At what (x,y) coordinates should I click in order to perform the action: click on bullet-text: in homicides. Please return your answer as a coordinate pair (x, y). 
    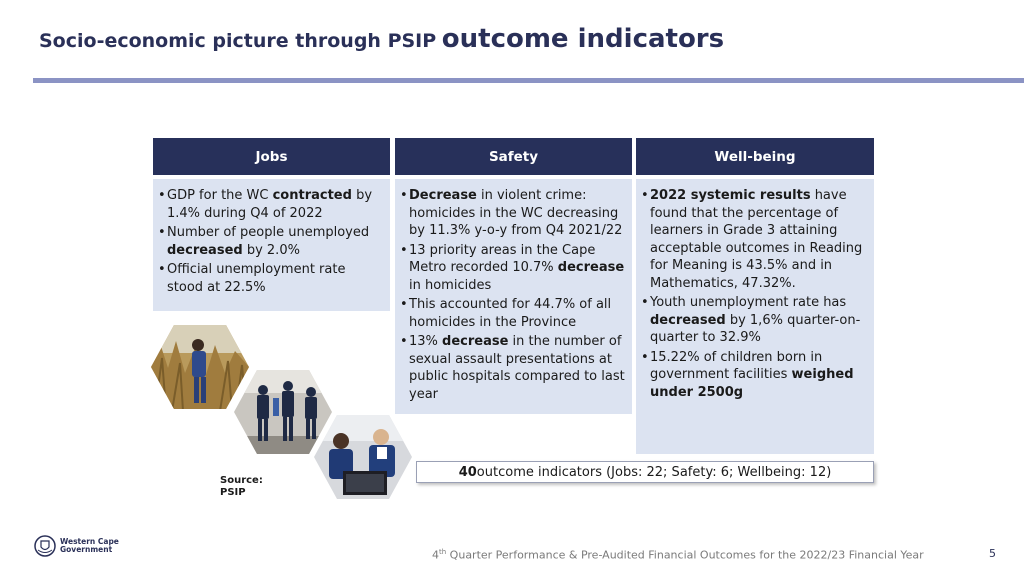
    Looking at the image, I should click on (450, 285).